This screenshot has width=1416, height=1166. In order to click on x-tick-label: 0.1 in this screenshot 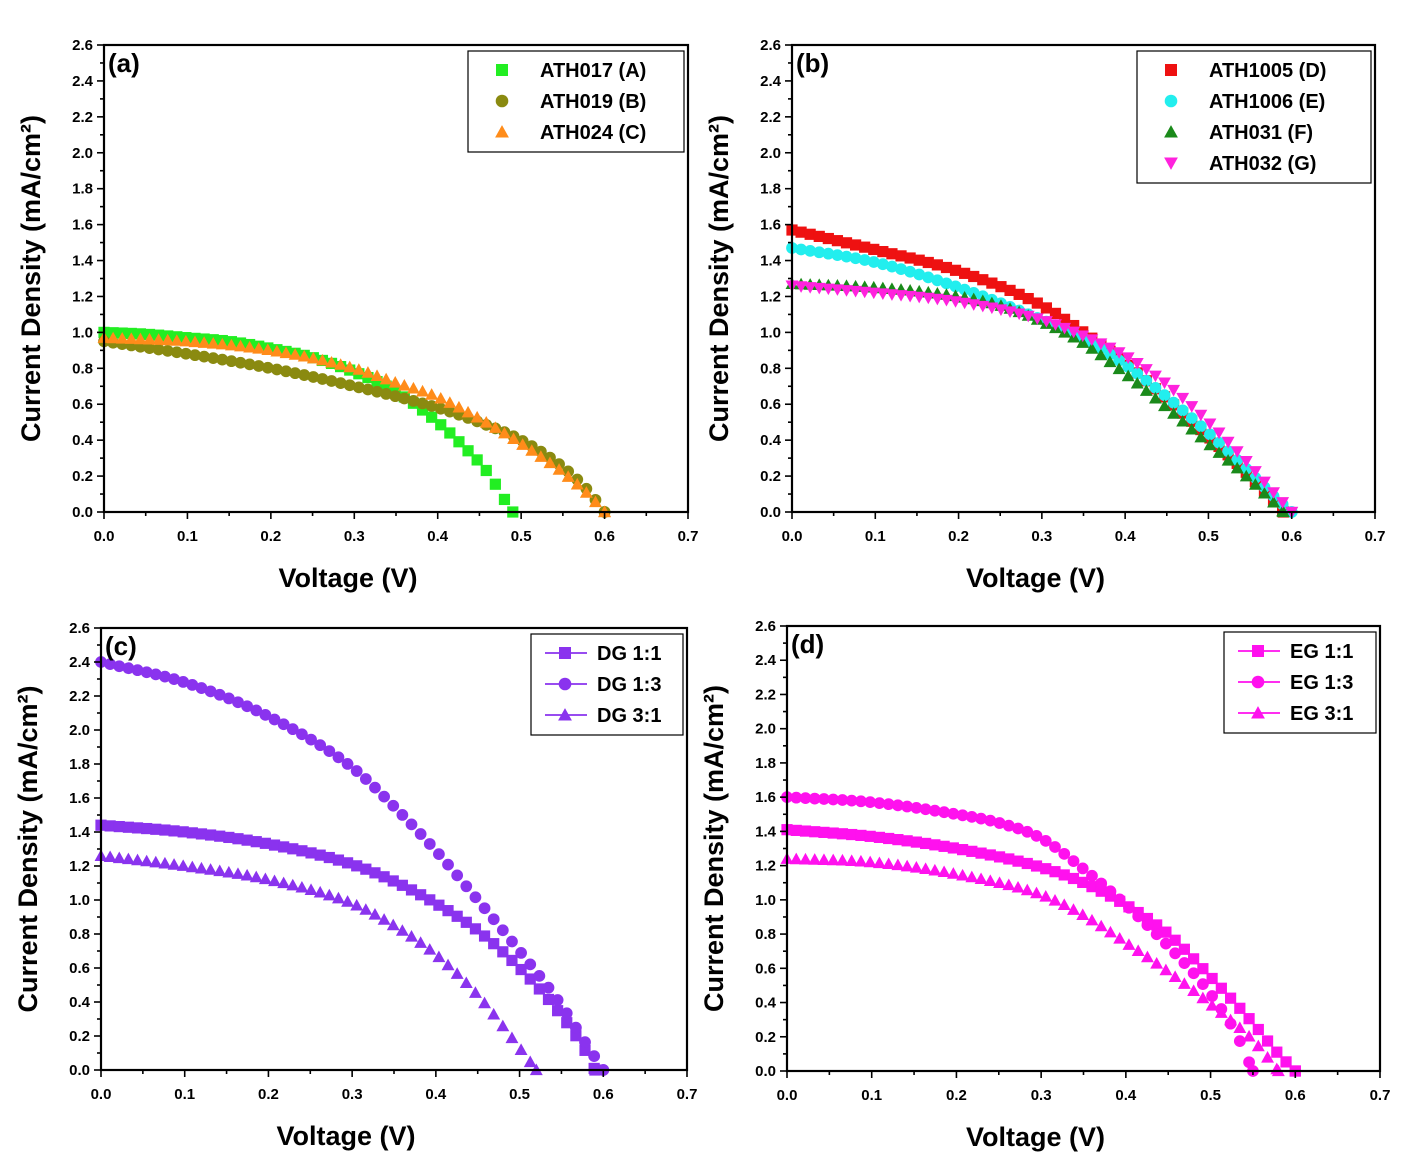, I will do `click(871, 1095)`.